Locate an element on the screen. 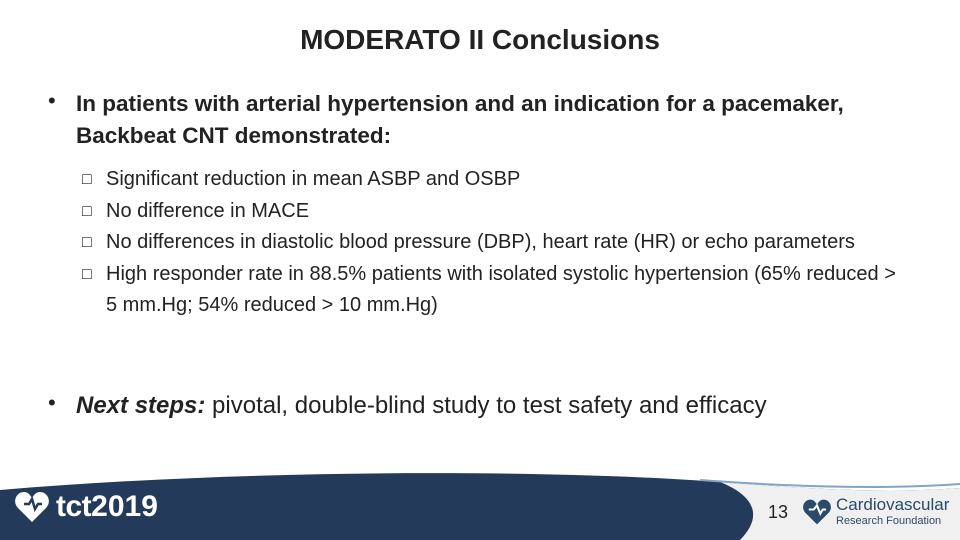  list-item: □ No difference in MACE is located at coordinates (492, 212).